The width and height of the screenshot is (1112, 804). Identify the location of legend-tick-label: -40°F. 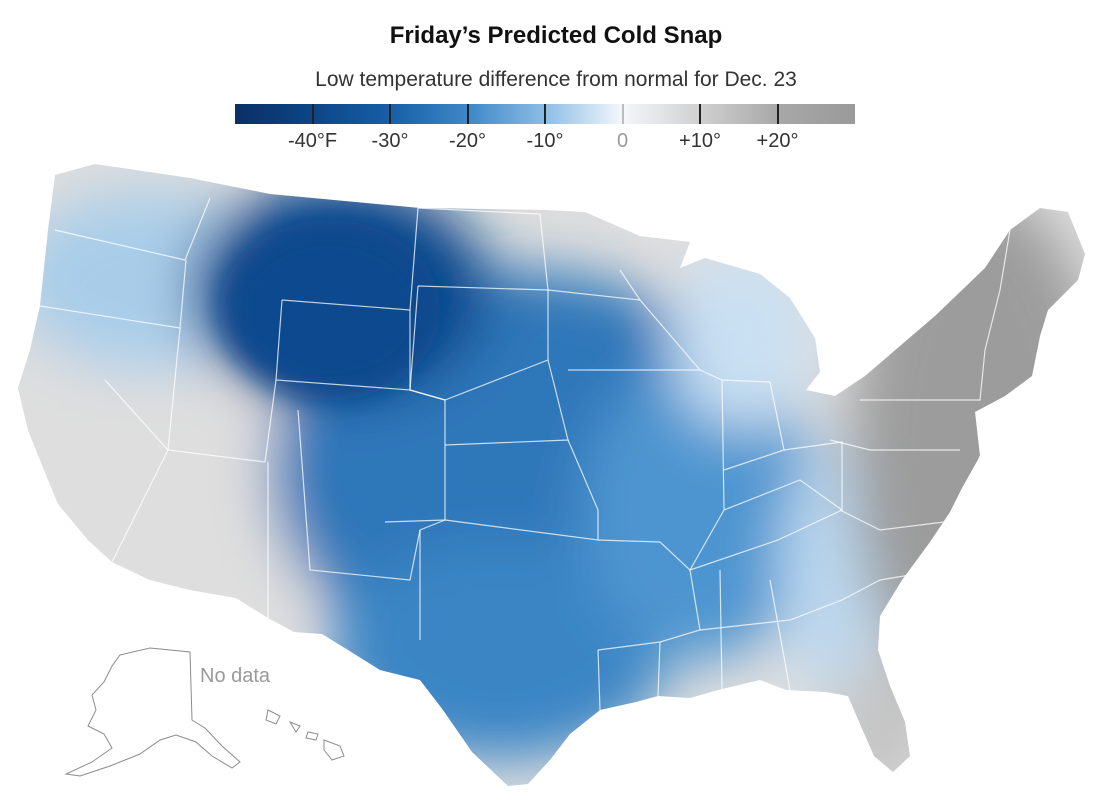
(312, 141).